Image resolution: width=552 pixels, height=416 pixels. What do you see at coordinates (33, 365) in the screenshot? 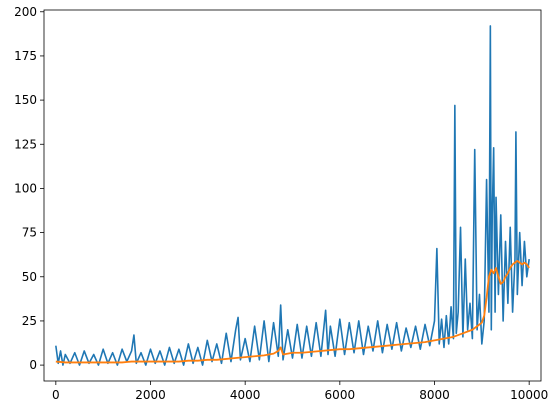
I see `y-tick-label: 0` at bounding box center [33, 365].